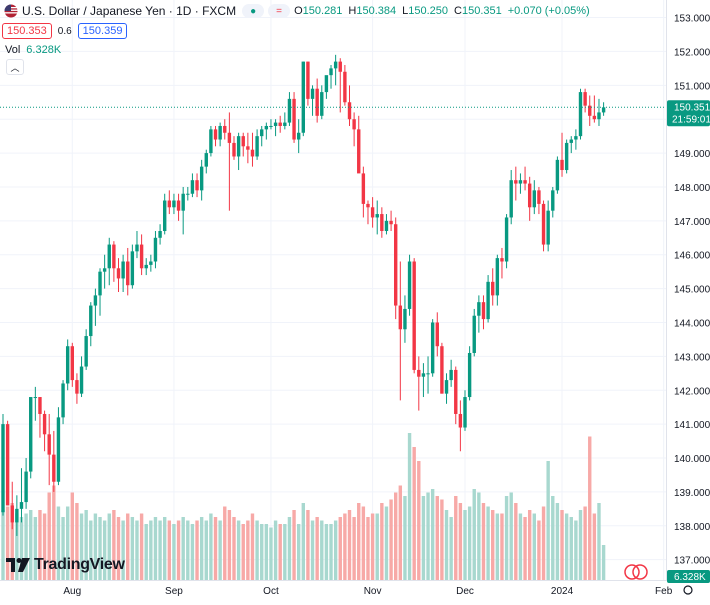 The image size is (710, 605). Describe the element at coordinates (318, 11) in the screenshot. I see `ohlc-open: O150.281` at that location.